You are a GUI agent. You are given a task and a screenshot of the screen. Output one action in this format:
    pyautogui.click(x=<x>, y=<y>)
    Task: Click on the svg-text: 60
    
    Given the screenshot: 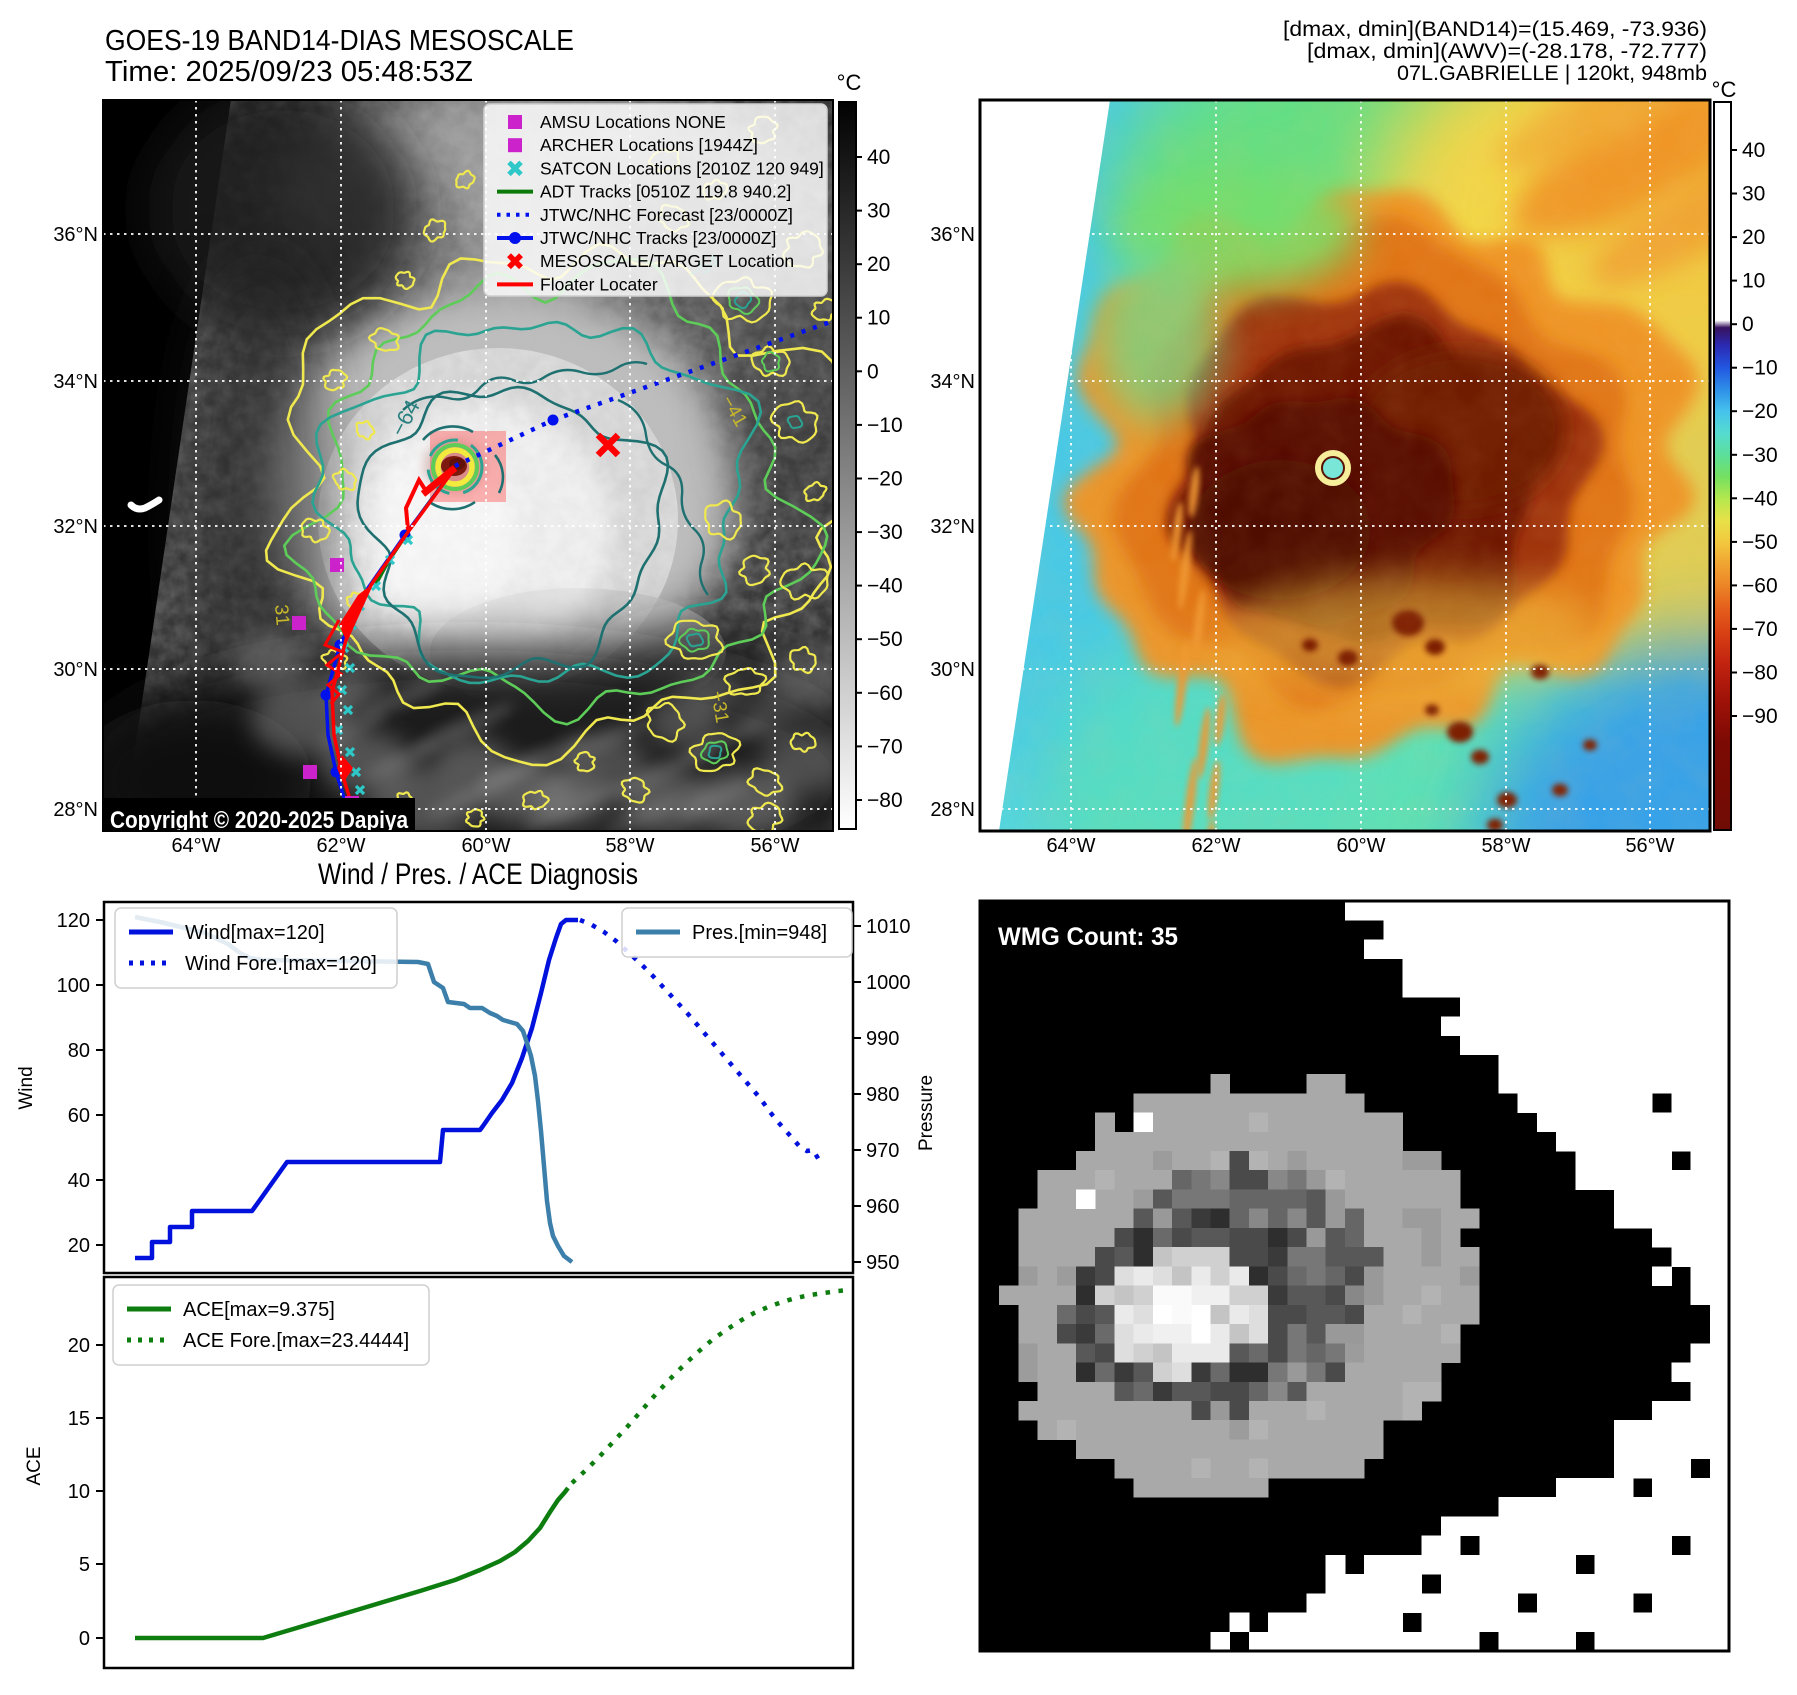 What is the action you would take?
    pyautogui.click(x=79, y=1116)
    